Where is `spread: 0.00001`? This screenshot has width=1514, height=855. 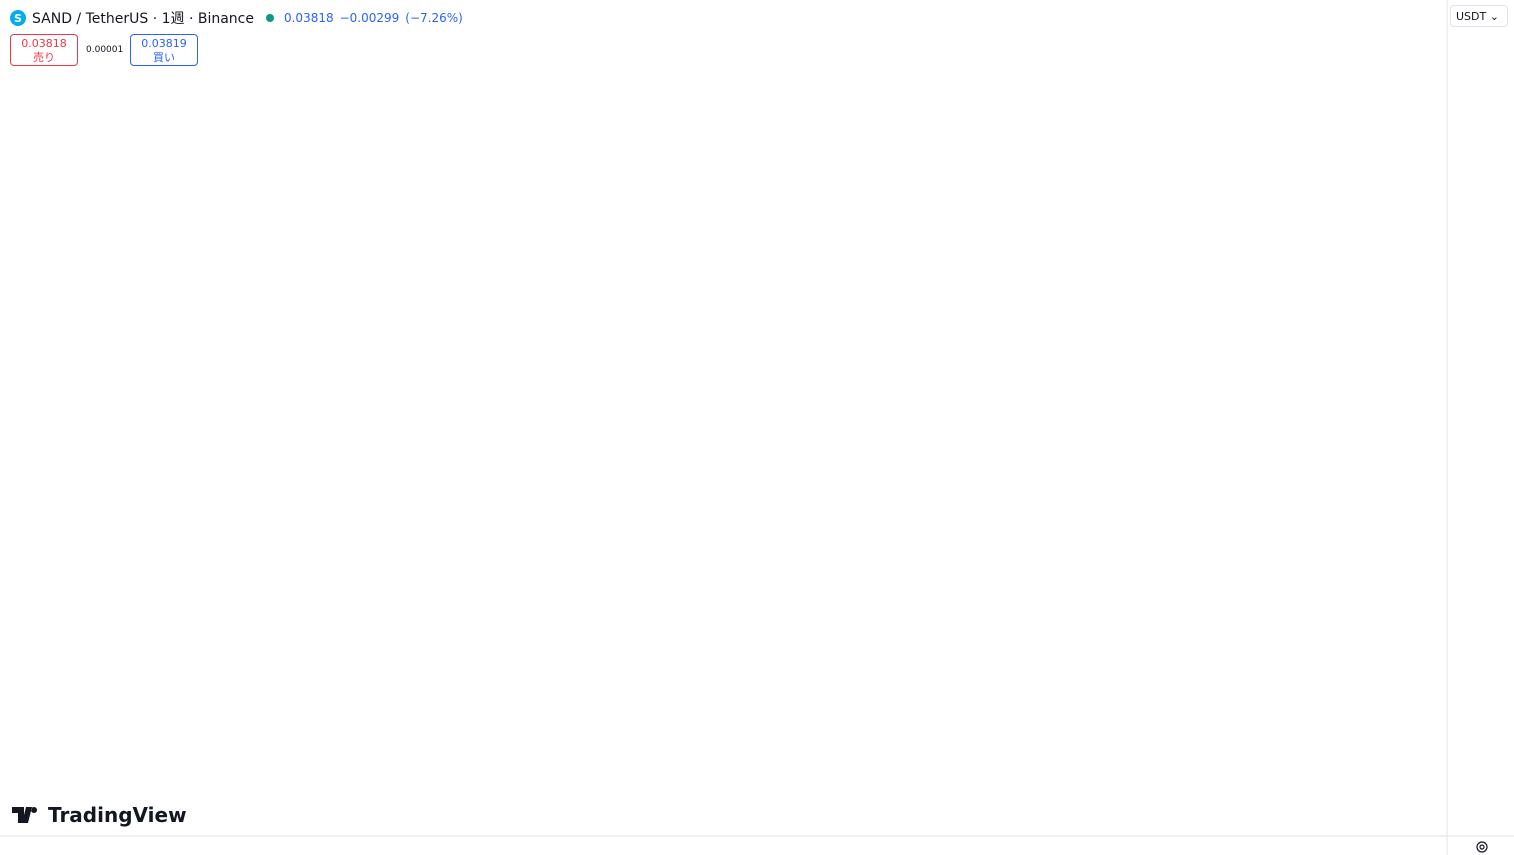 spread: 0.00001 is located at coordinates (105, 50).